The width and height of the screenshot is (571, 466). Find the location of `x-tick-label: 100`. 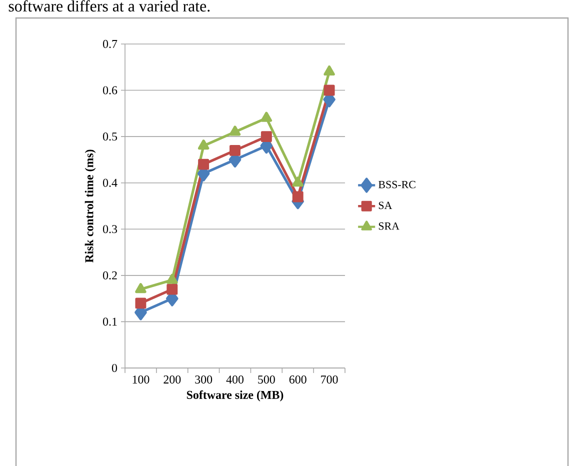

x-tick-label: 100 is located at coordinates (141, 380).